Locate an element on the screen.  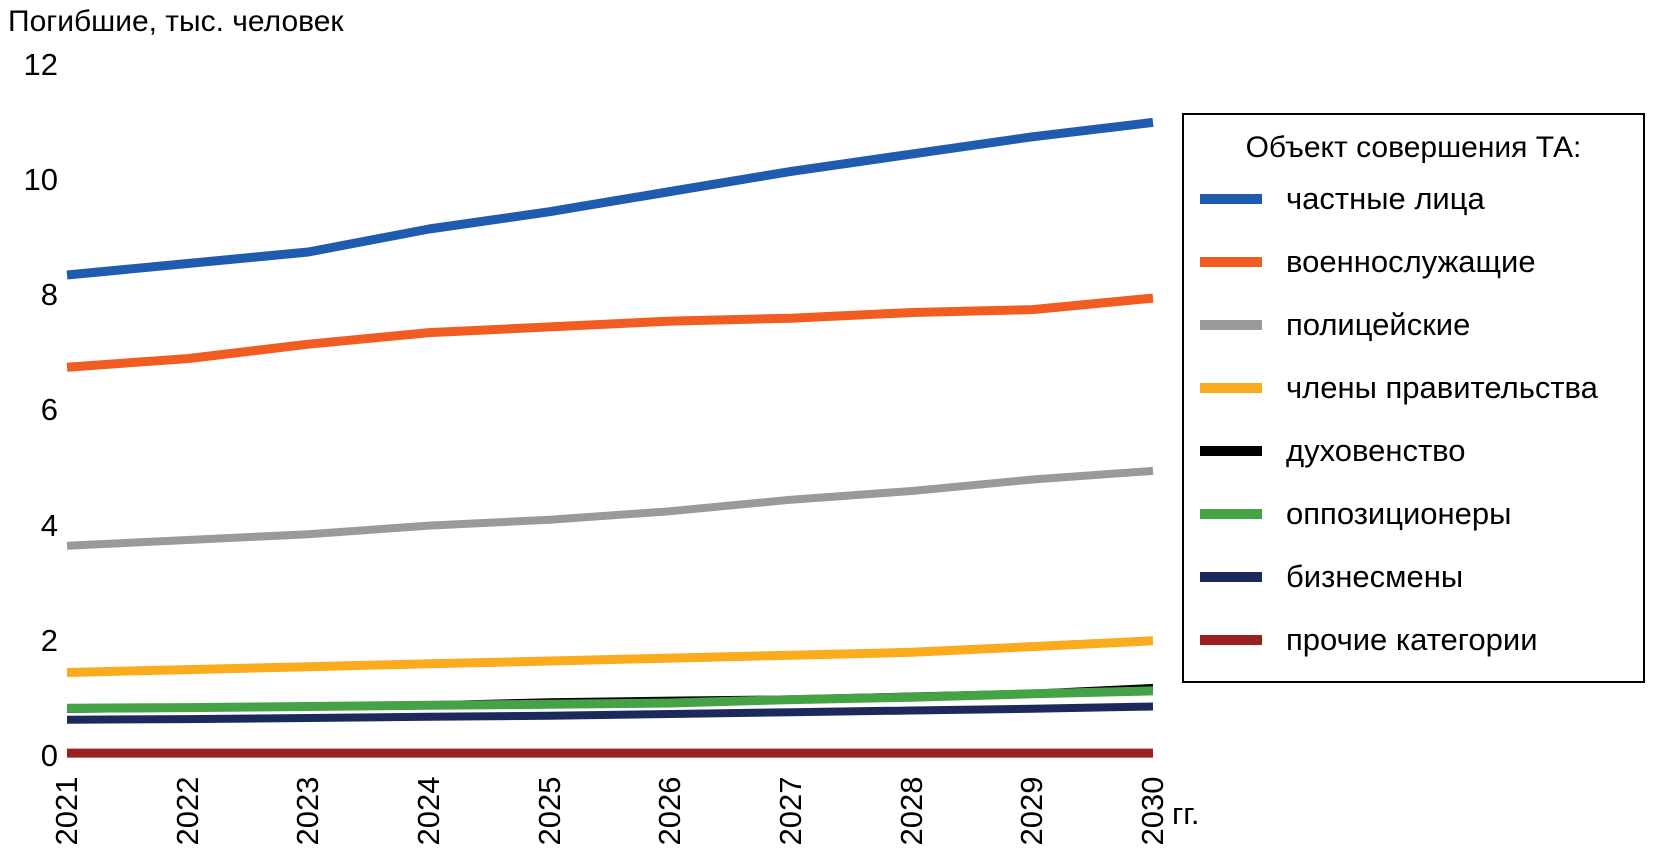
x-axis-unit-label: гг. is located at coordinates (1186, 813).